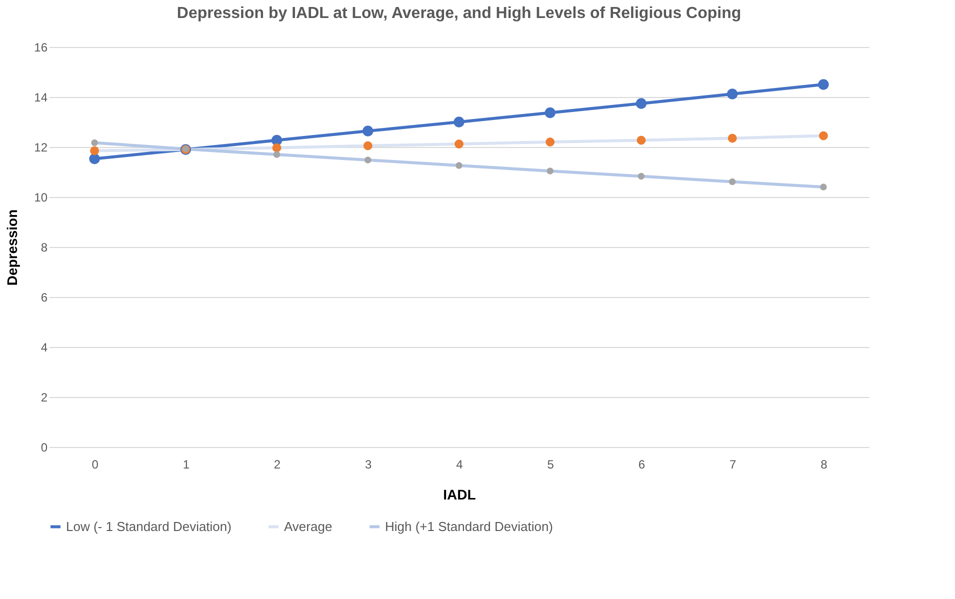 The width and height of the screenshot is (955, 599). What do you see at coordinates (368, 465) in the screenshot?
I see `x-tick-label: 3` at bounding box center [368, 465].